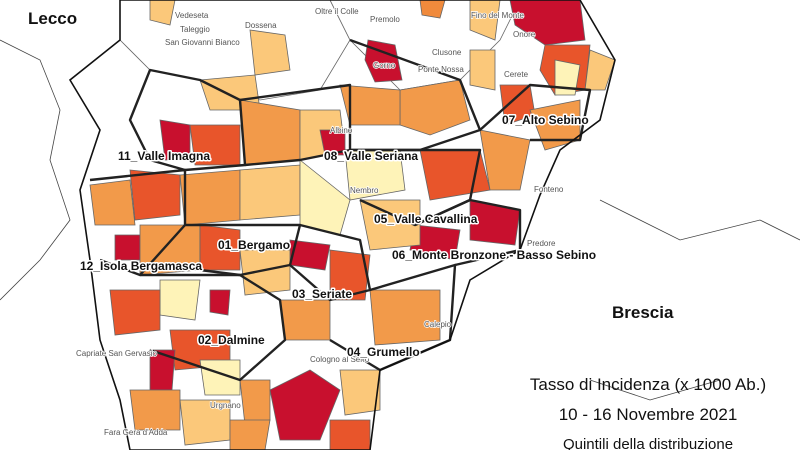  Describe the element at coordinates (164, 156) in the screenshot. I see `district-label: 11_Valle Imagna` at that location.